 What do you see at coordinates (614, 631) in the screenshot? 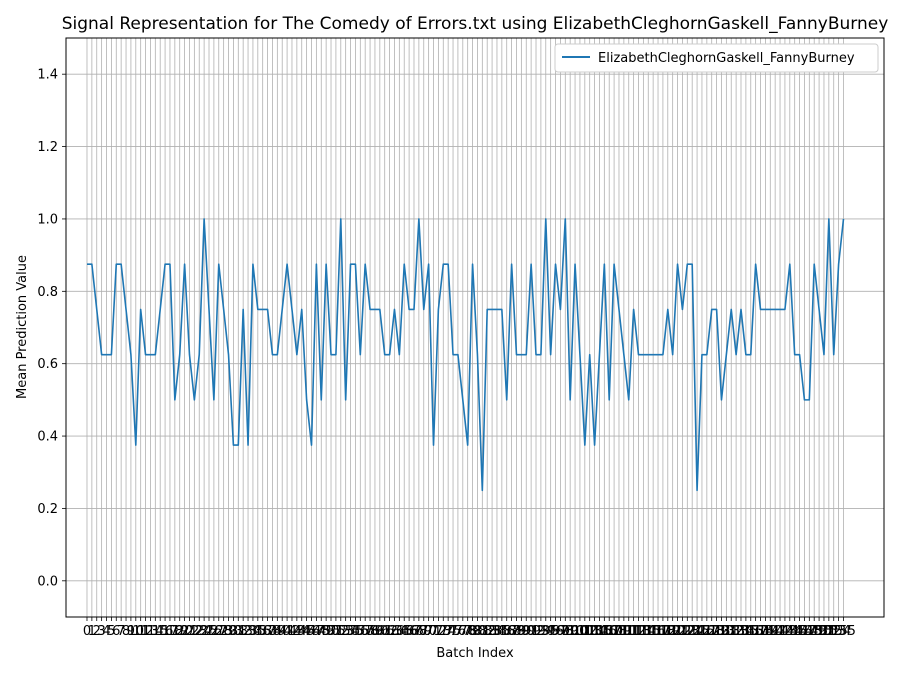
I see `x-tick-label: 108` at bounding box center [614, 631].